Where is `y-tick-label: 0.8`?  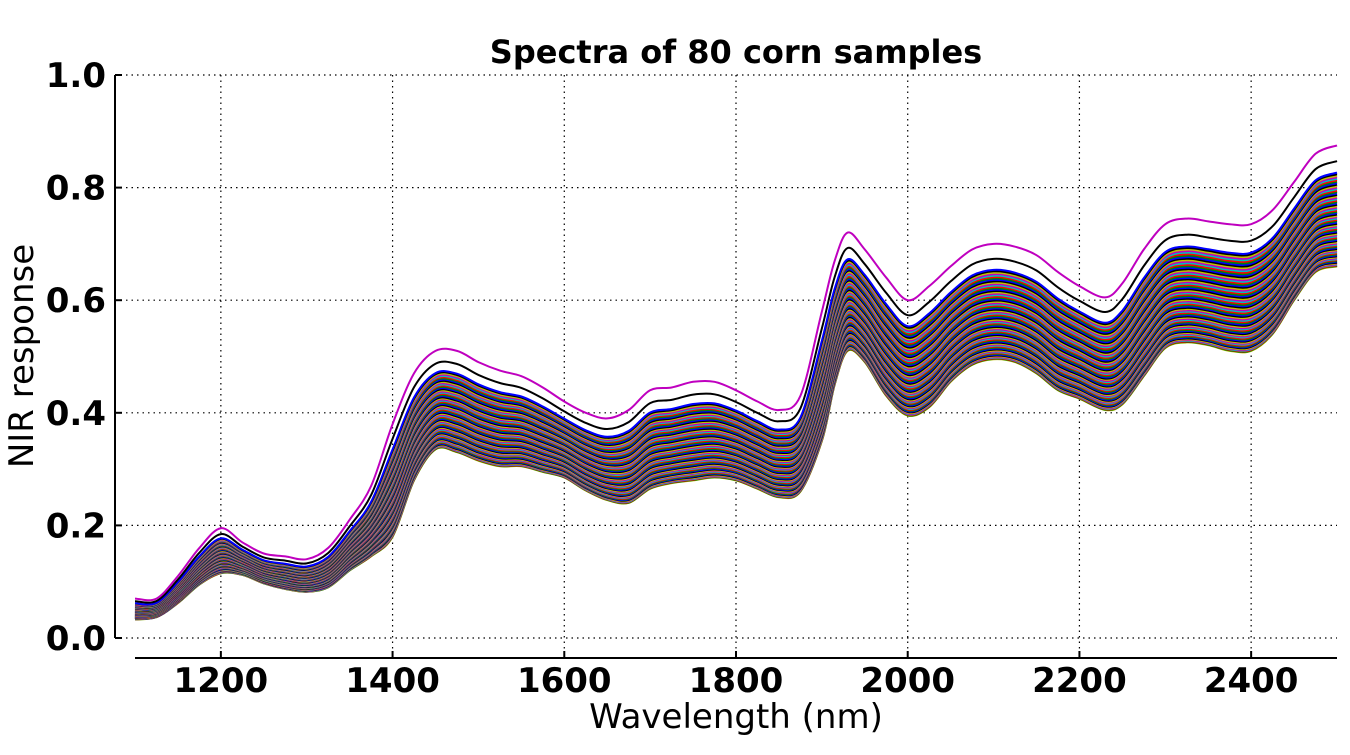
y-tick-label: 0.8 is located at coordinates (76, 189).